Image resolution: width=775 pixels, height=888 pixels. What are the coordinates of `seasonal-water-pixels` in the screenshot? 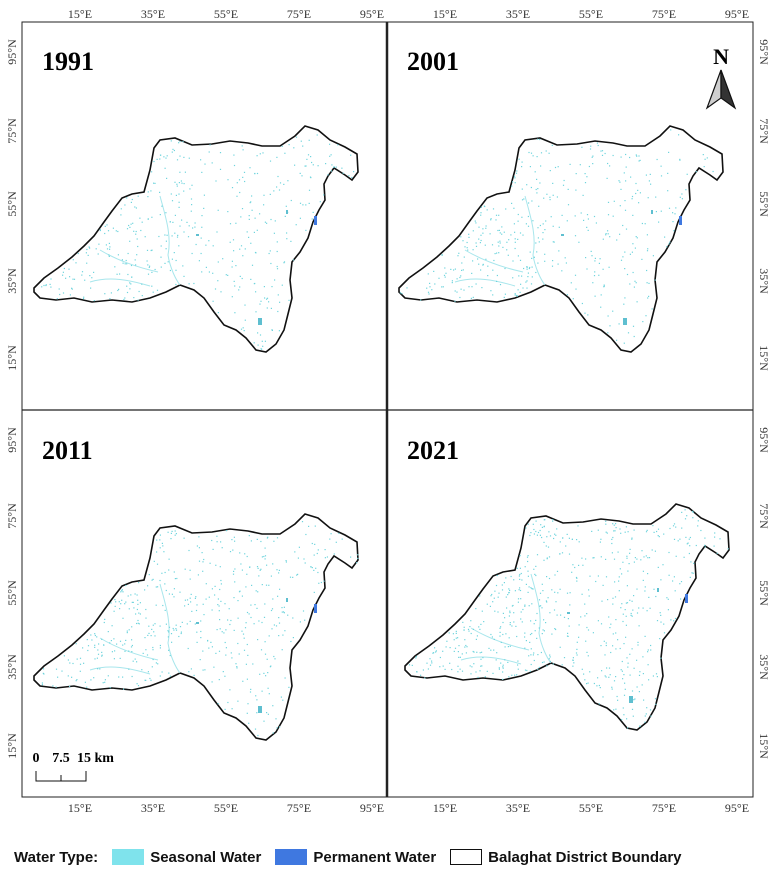 It's located at (556, 236).